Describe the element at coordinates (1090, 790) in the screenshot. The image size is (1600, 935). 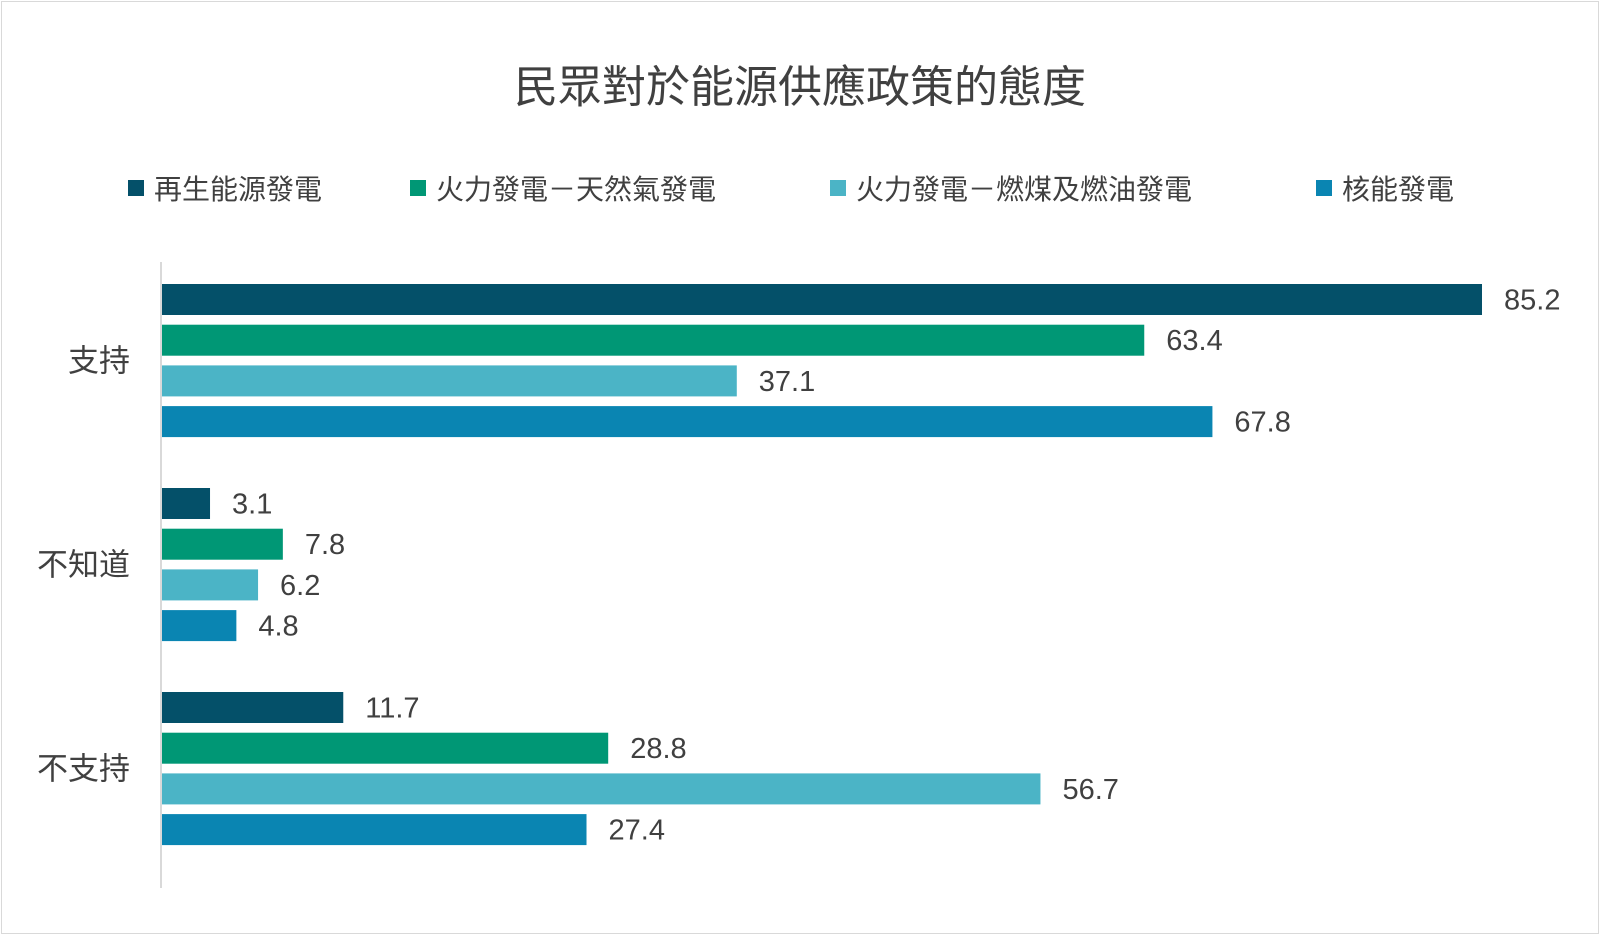
I see `data-label: 56.7` at that location.